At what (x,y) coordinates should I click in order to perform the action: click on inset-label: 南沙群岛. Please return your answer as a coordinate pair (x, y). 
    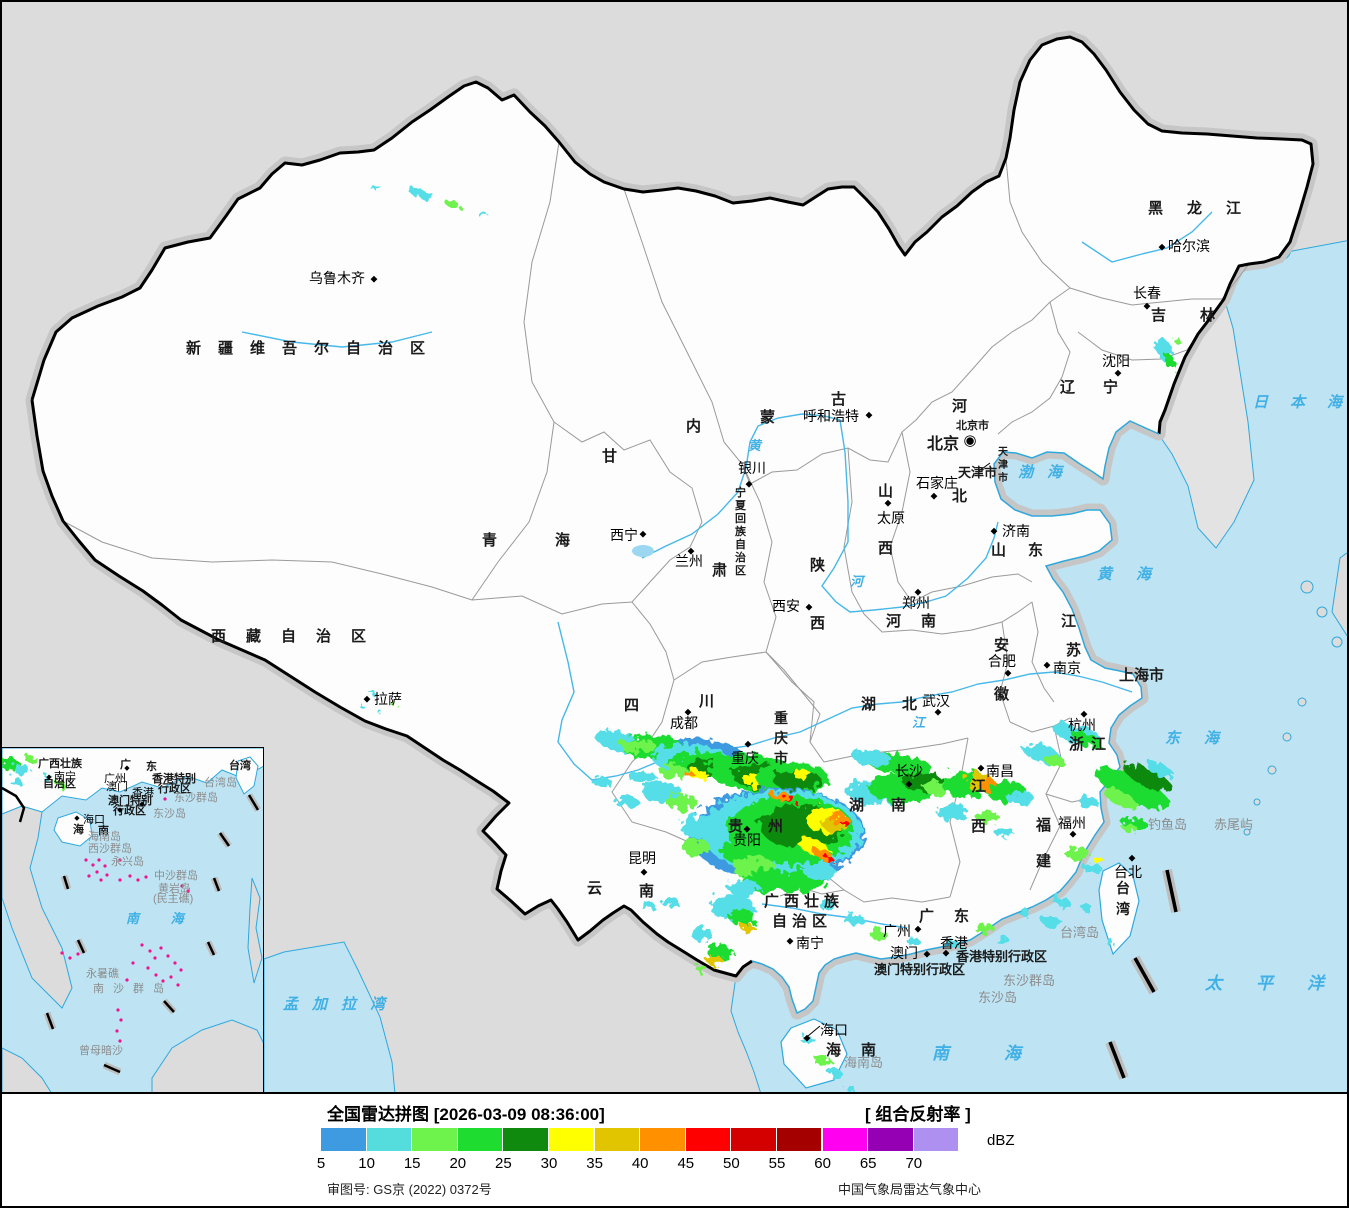
    Looking at the image, I should click on (133, 989).